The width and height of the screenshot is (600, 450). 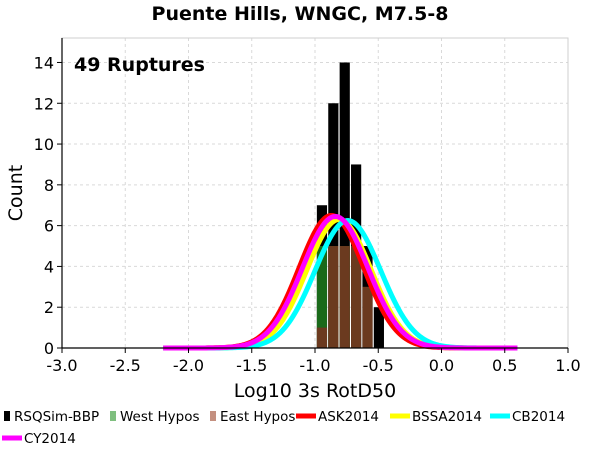 I want to click on legend-label: RSQSim-BBP, so click(x=56, y=417).